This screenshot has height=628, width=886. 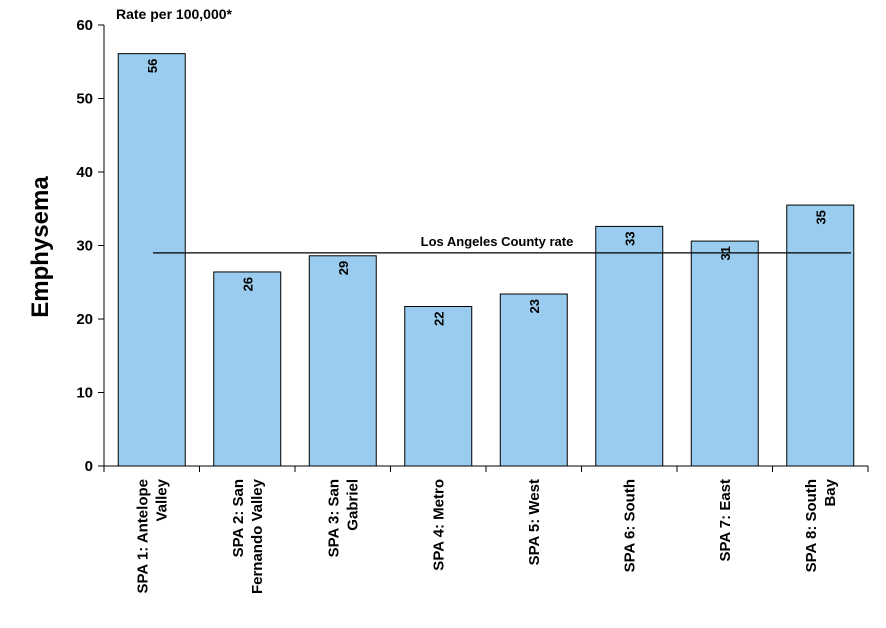 I want to click on y-tick-label: 30, so click(x=84, y=246).